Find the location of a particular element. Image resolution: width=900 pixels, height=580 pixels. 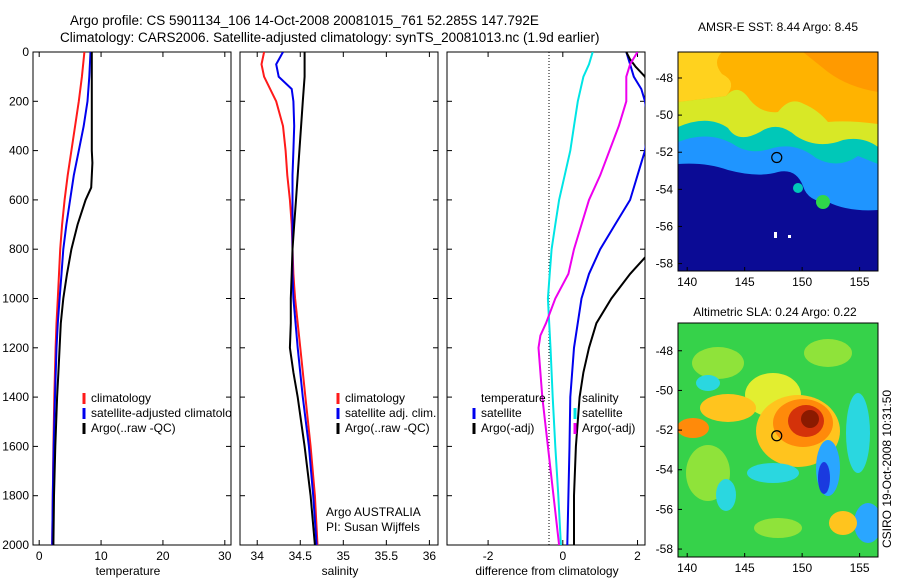

sla-map-frame is located at coordinates (778, 440).